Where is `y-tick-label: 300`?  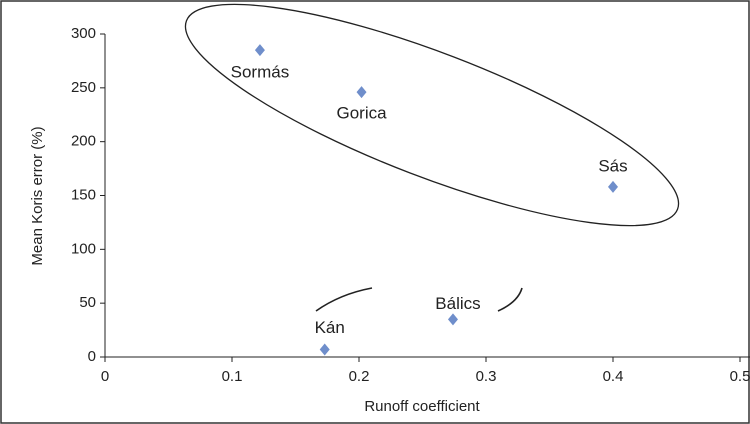 y-tick-label: 300 is located at coordinates (83, 33).